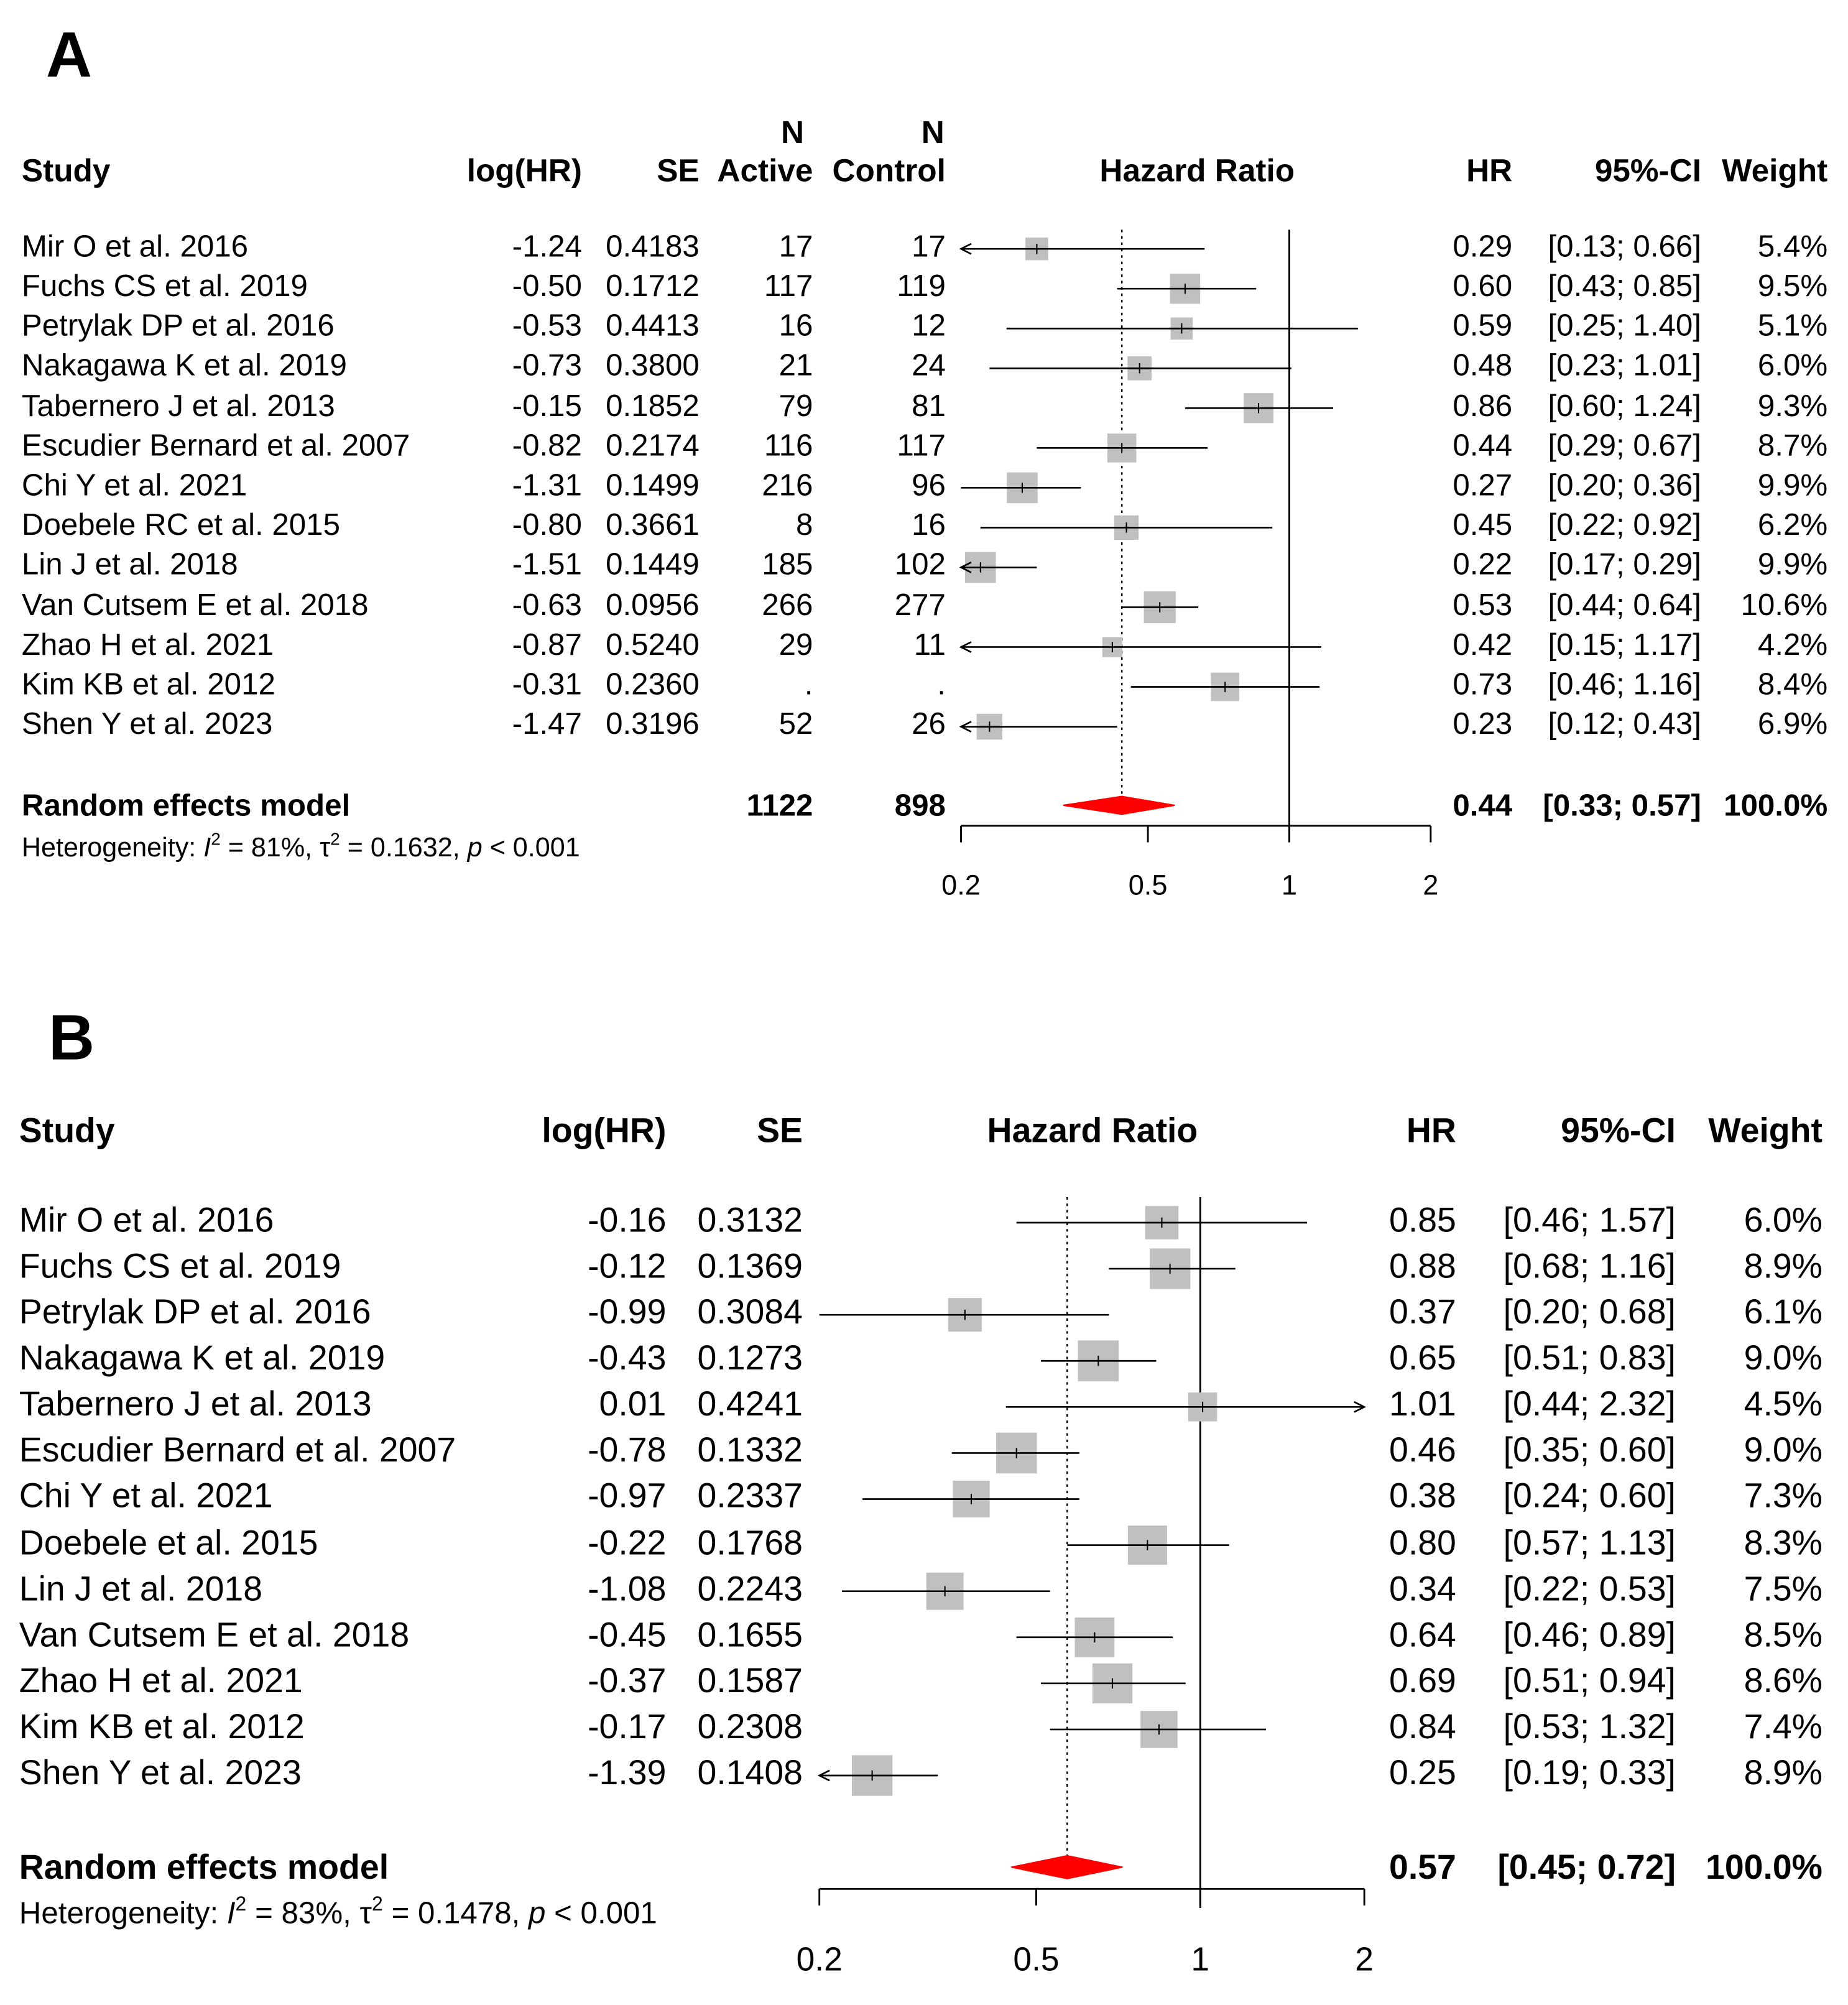 This screenshot has height=2005, width=1848. Describe the element at coordinates (547, 605) in the screenshot. I see `loghr-value: -0.63` at that location.